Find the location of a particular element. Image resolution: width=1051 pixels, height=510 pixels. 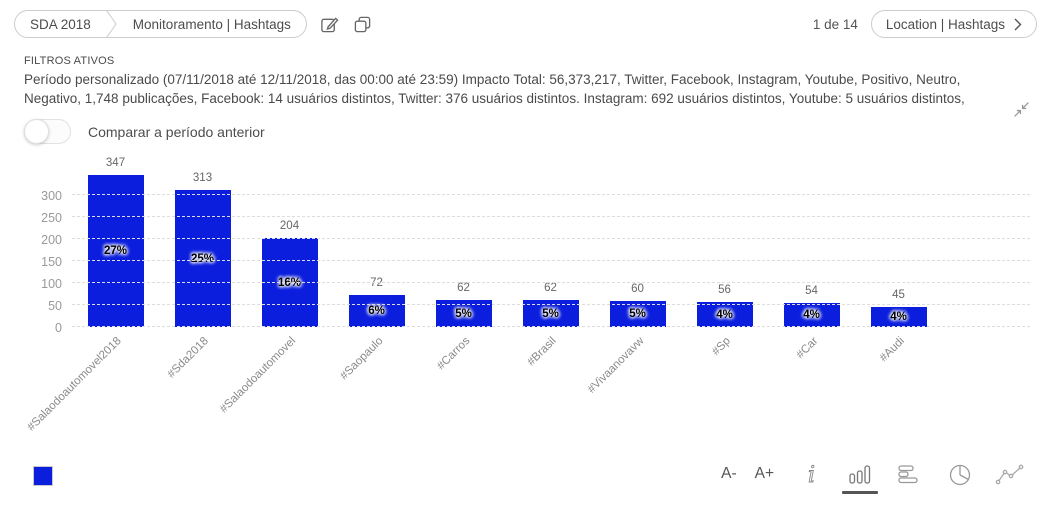

breadcrumb-page: Monitoramento | Hashtags is located at coordinates (211, 24).